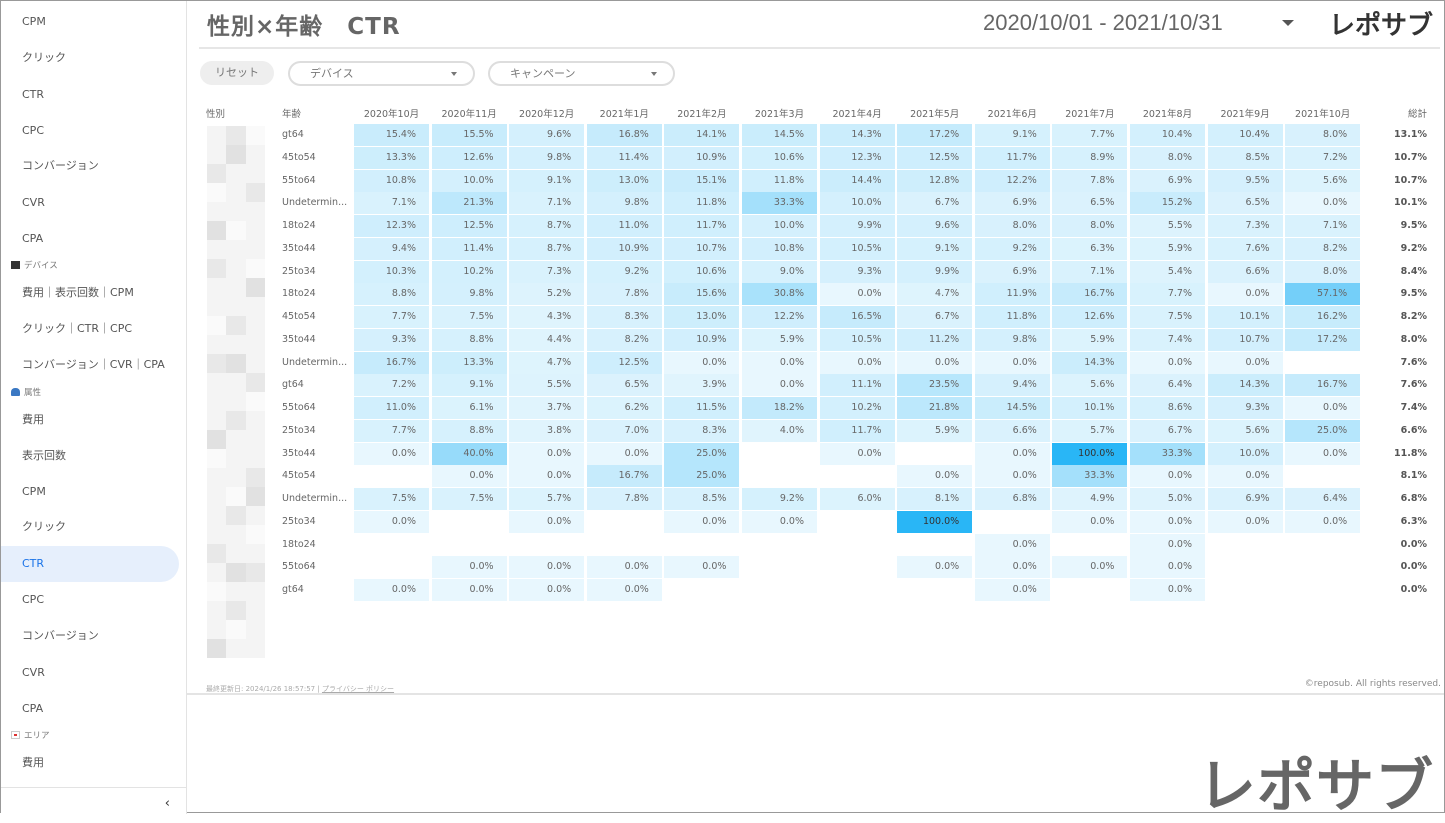 The width and height of the screenshot is (1445, 823). I want to click on value-cell: 100.0%, so click(1090, 453).